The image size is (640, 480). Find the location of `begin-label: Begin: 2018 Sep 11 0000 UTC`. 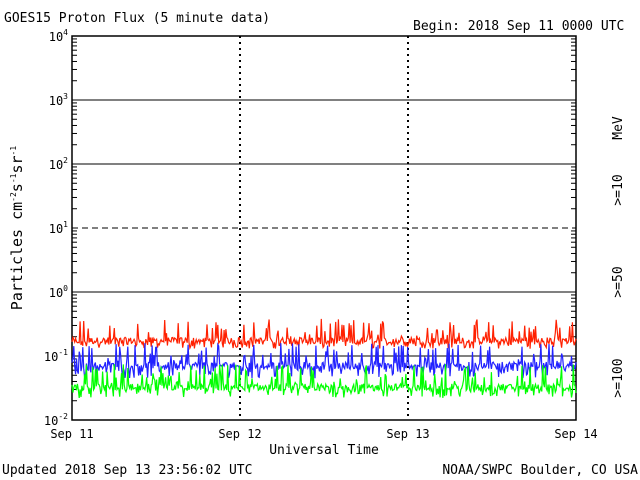

begin-label: Begin: 2018 Sep 11 0000 UTC is located at coordinates (518, 26).